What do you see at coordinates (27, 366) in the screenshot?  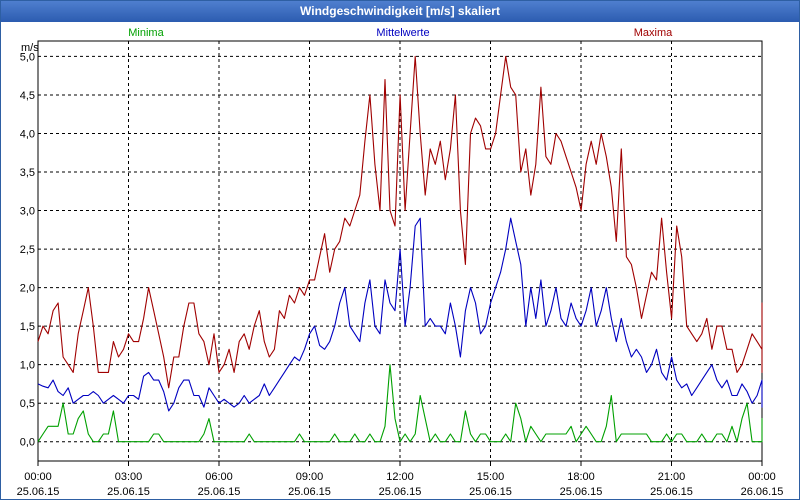 I see `y-tick-label: 1,0` at bounding box center [27, 366].